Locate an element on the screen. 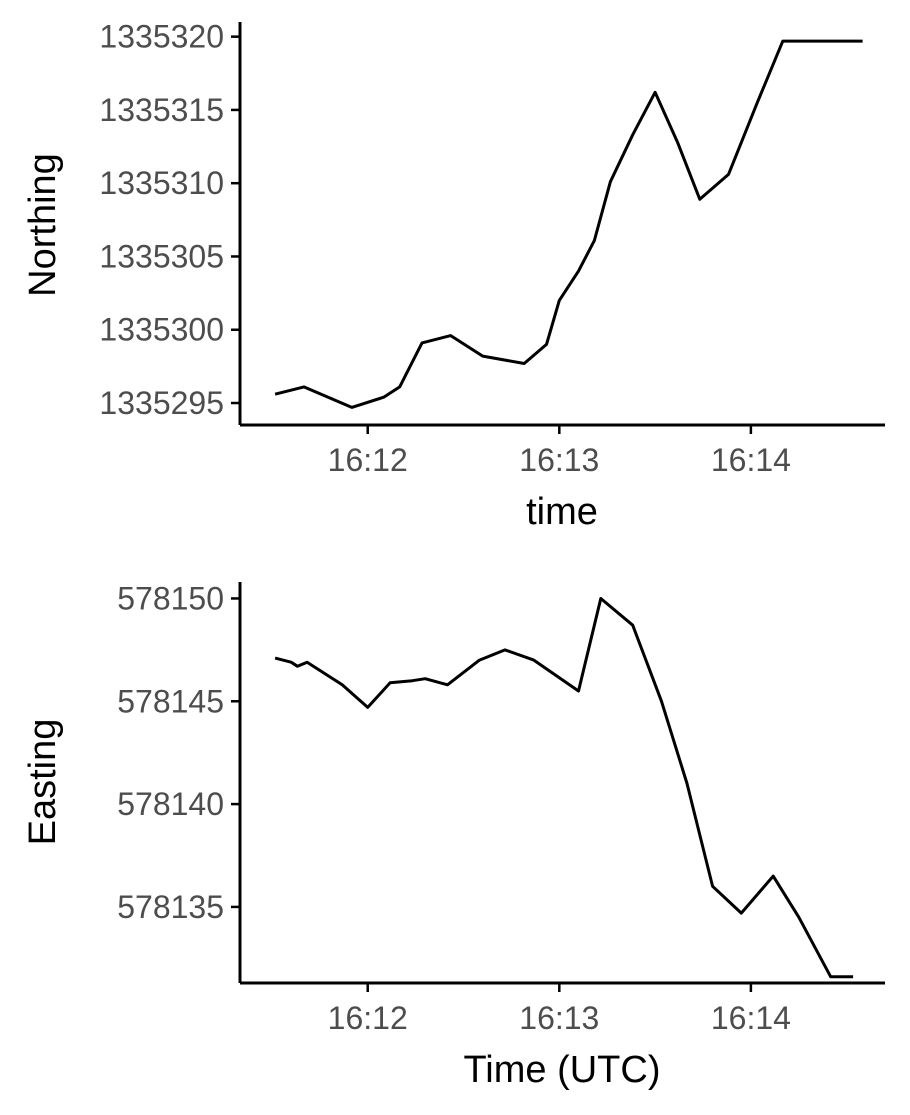 The height and width of the screenshot is (1115, 910). time-utc-axis-title: Time (UTC) is located at coordinates (562, 1070).